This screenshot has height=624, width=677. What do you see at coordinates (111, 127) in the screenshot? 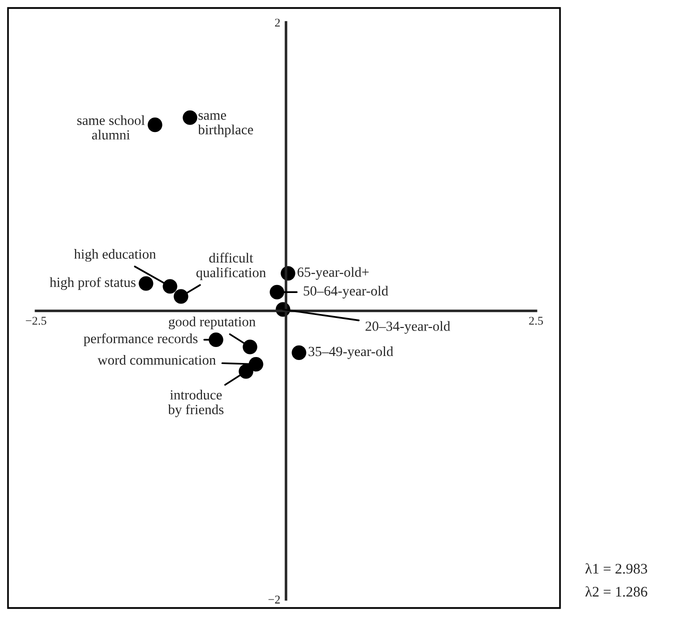
I see `annotation: same school alumni` at bounding box center [111, 127].